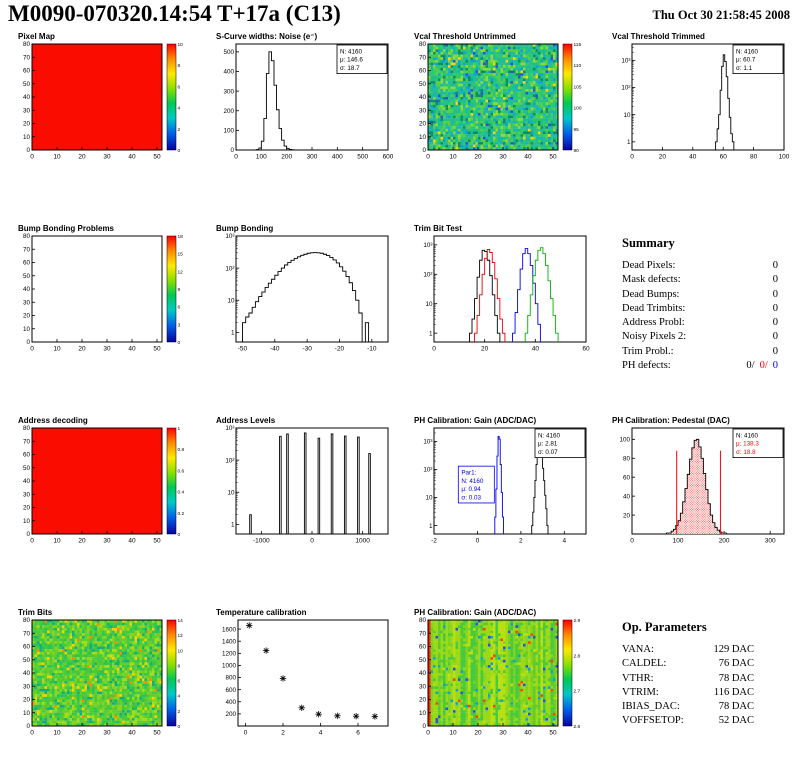 The width and height of the screenshot is (796, 772). What do you see at coordinates (577, 692) in the screenshot?
I see `colorbar-label: 2.7` at bounding box center [577, 692].